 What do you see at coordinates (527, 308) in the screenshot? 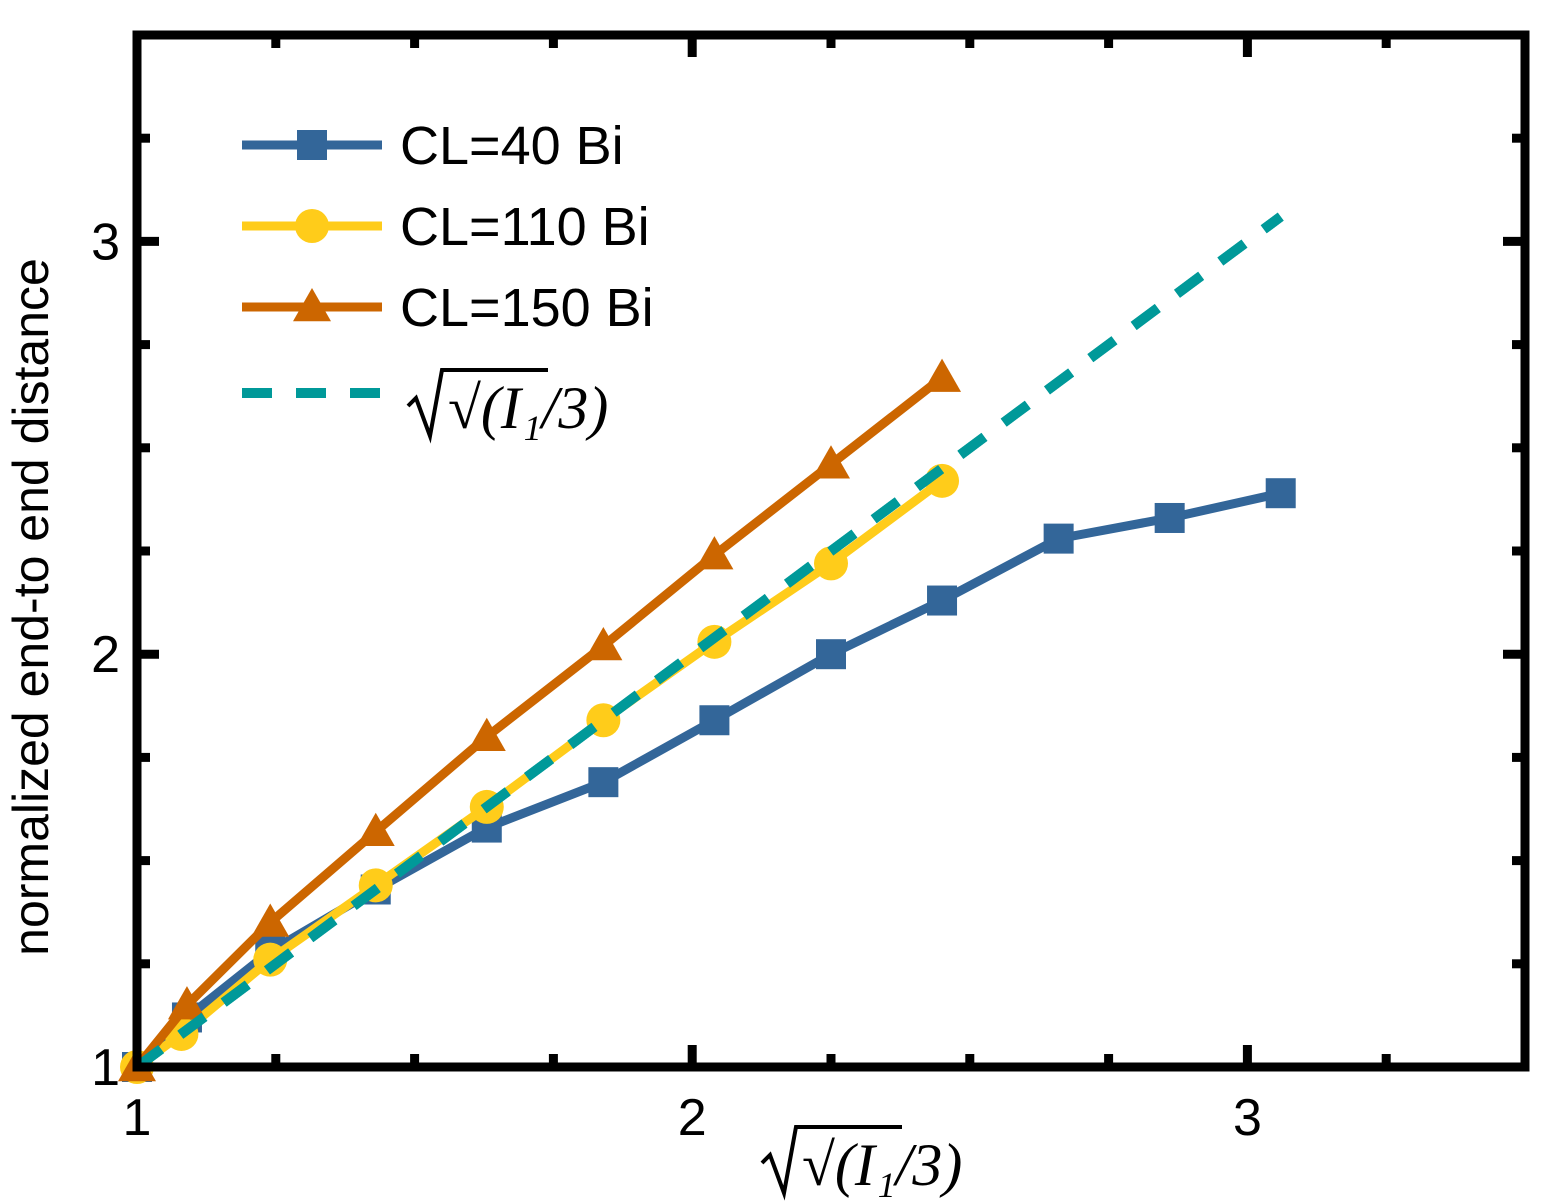
I see `legend-label: CL=150 Bi` at bounding box center [527, 308].